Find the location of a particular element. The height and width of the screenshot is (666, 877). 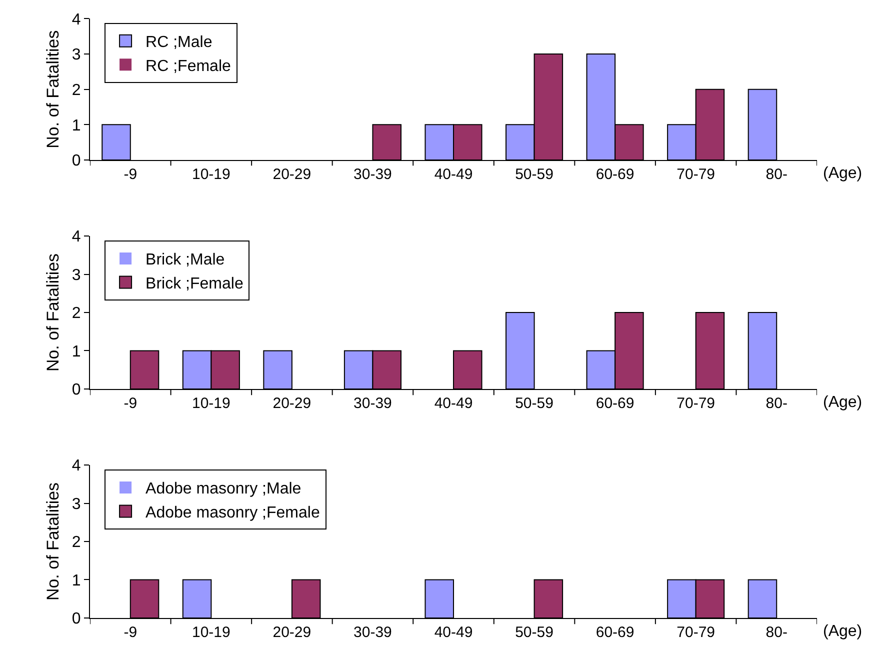

legend-label: Adobe masonry ;Male is located at coordinates (224, 489).